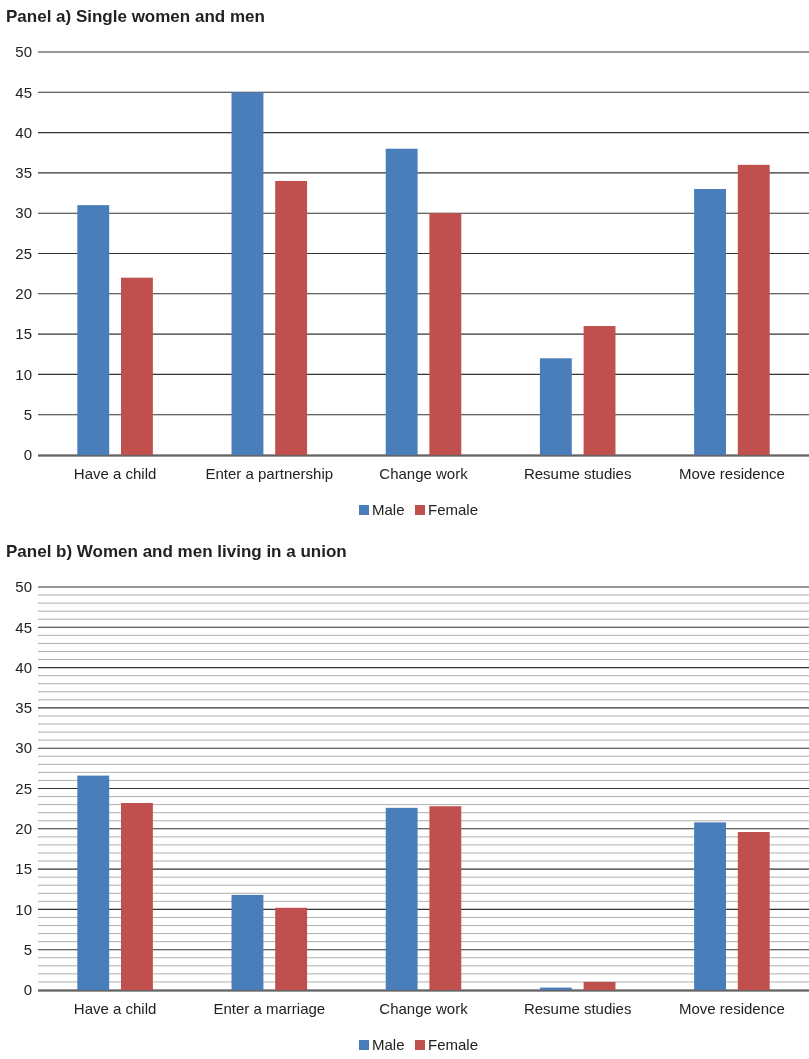 The height and width of the screenshot is (1059, 809). What do you see at coordinates (176, 551) in the screenshot?
I see `chart-title: Panel b) Women and men living in a union` at bounding box center [176, 551].